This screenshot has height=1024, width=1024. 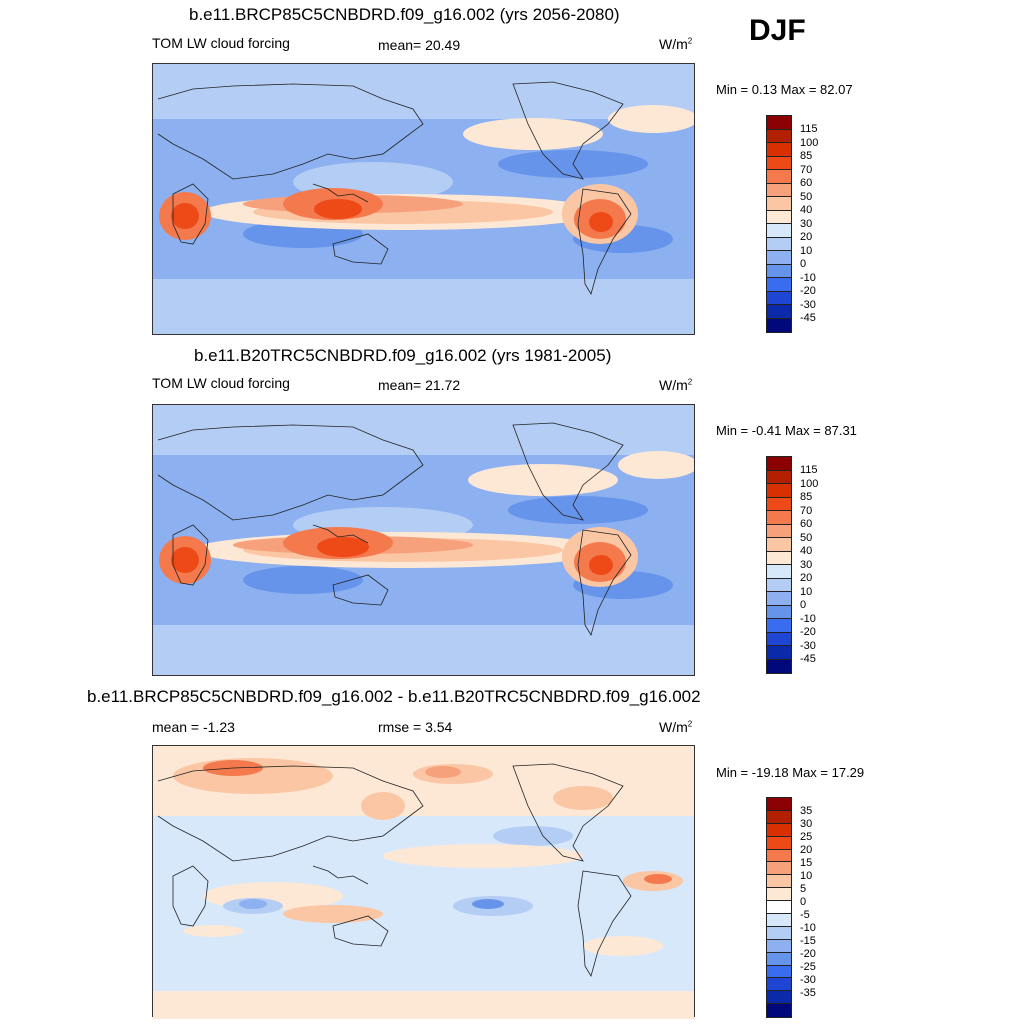 I want to click on panel3-colorbar-label: 30, so click(x=806, y=824).